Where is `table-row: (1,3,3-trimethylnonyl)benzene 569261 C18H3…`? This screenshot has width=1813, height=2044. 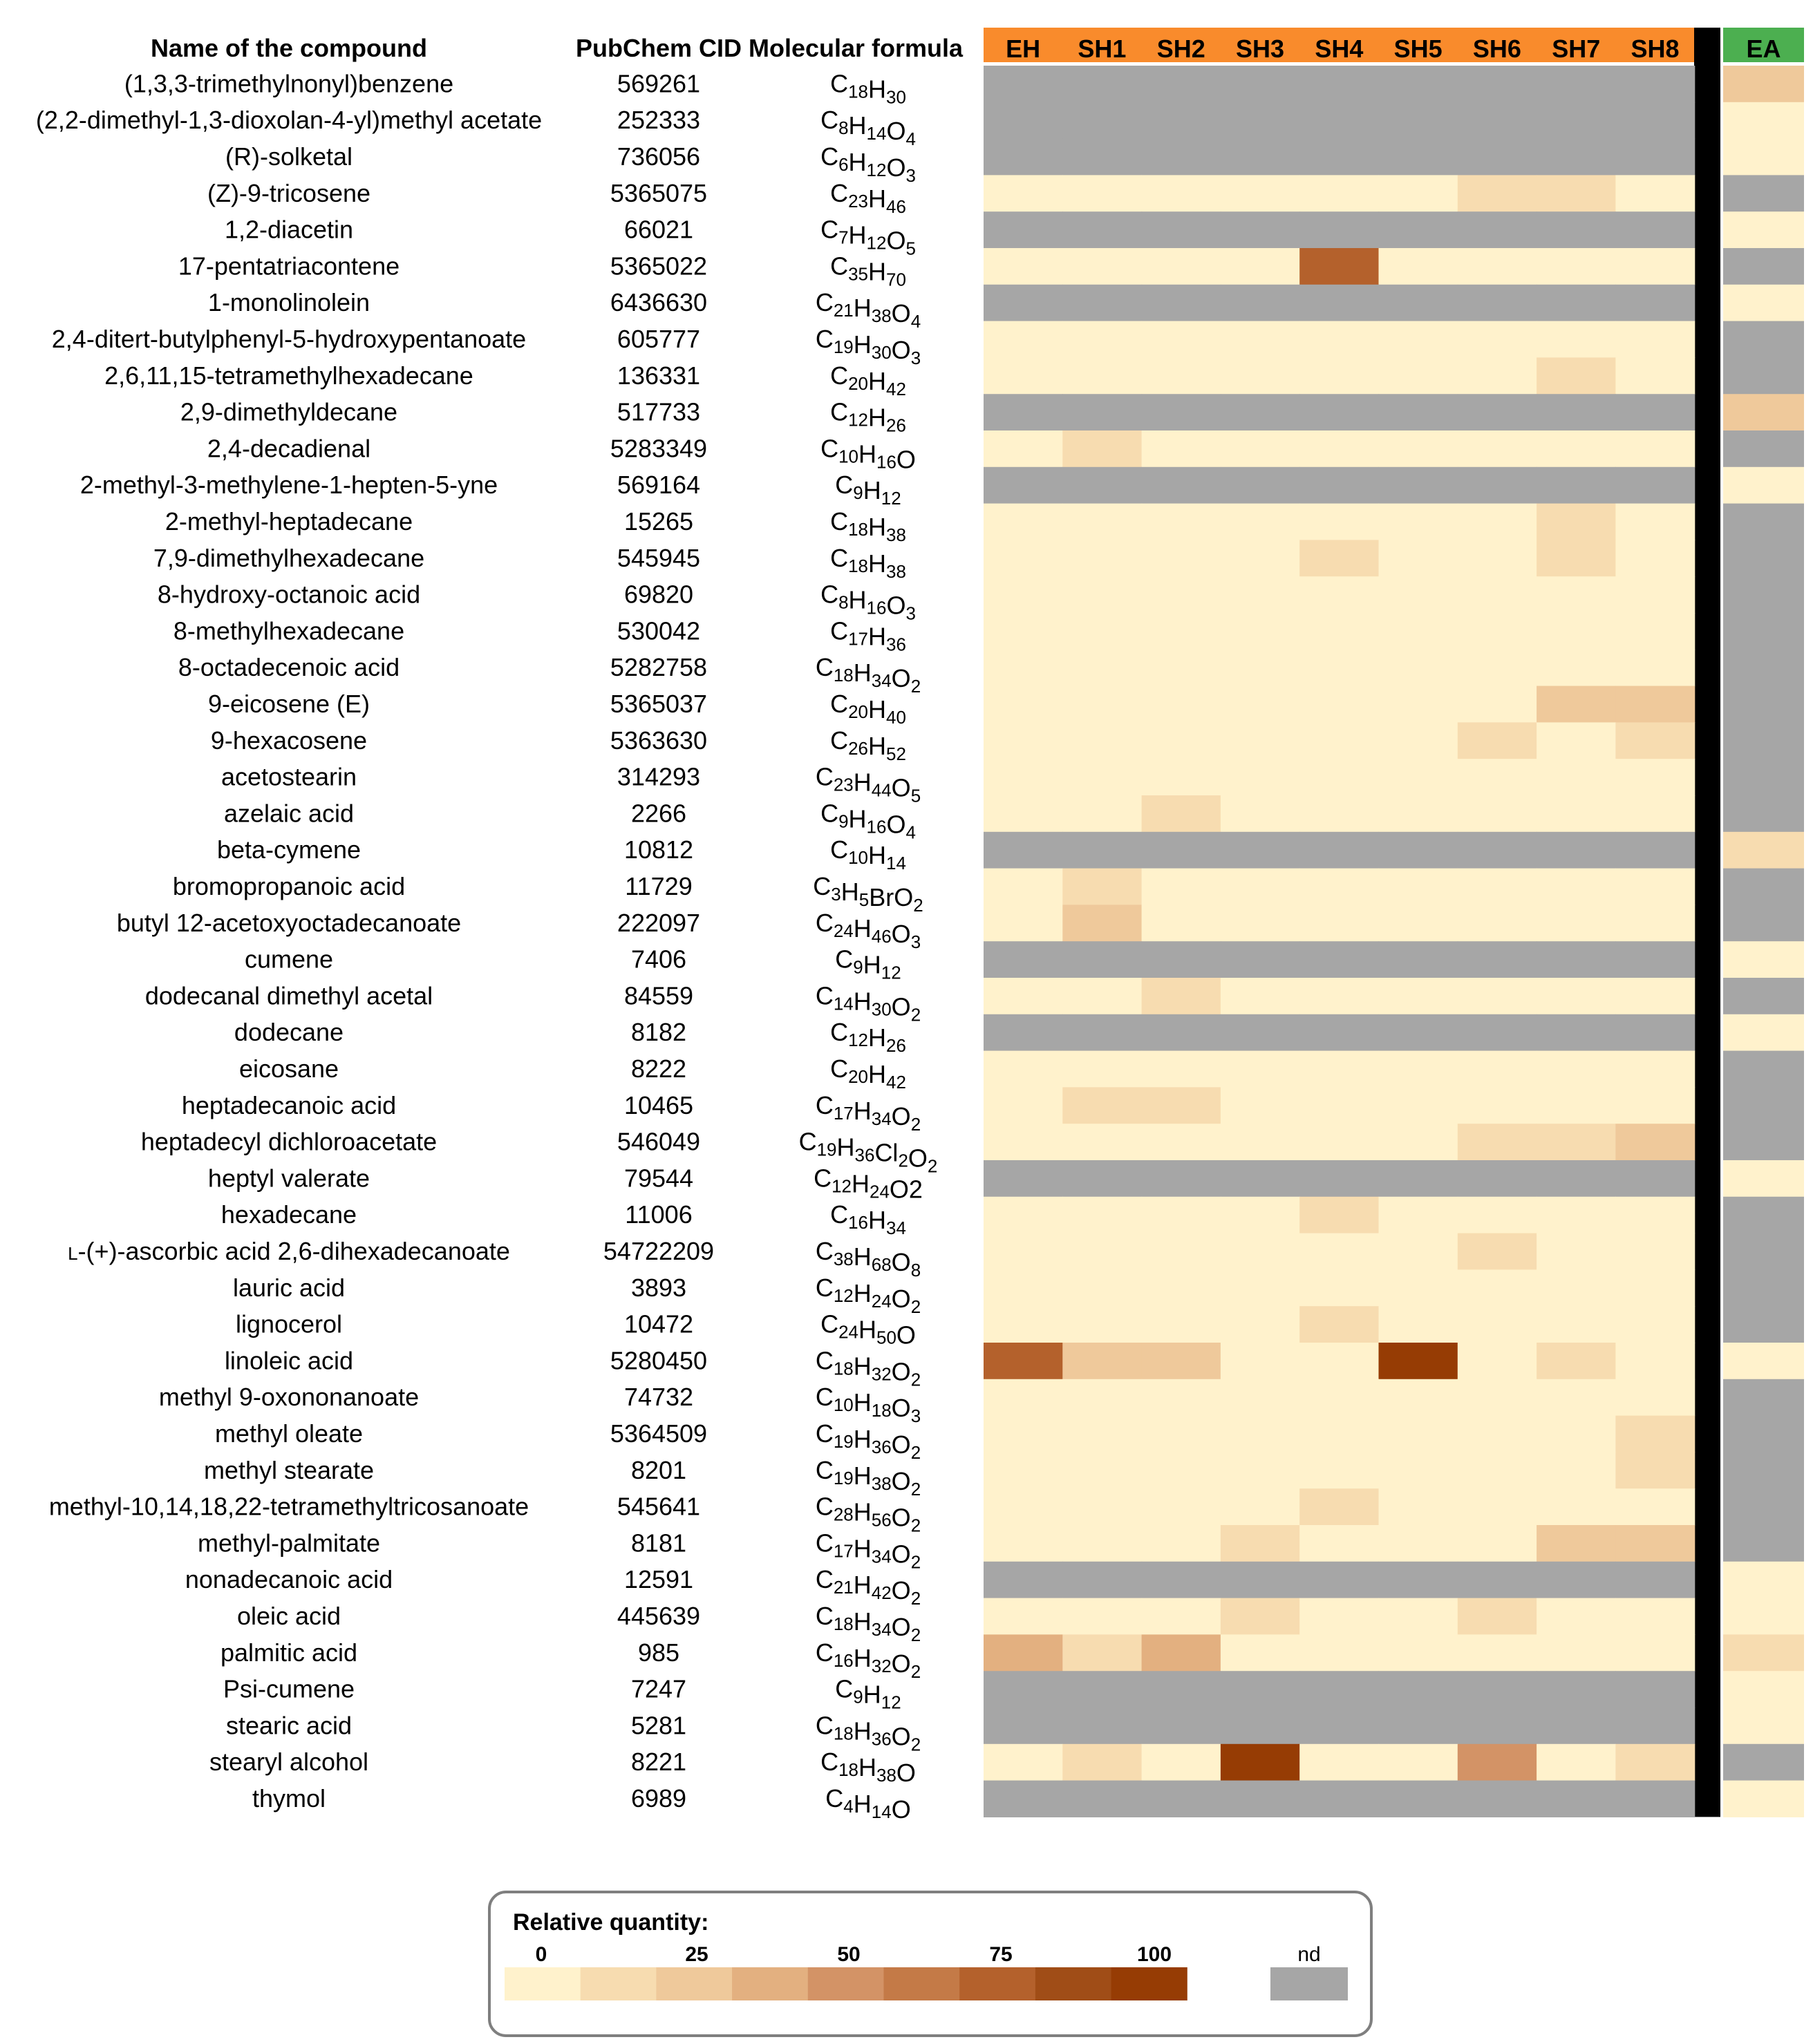
table-row: (1,3,3-trimethylnonyl)benzene 569261 C18H3… is located at coordinates (964, 86).